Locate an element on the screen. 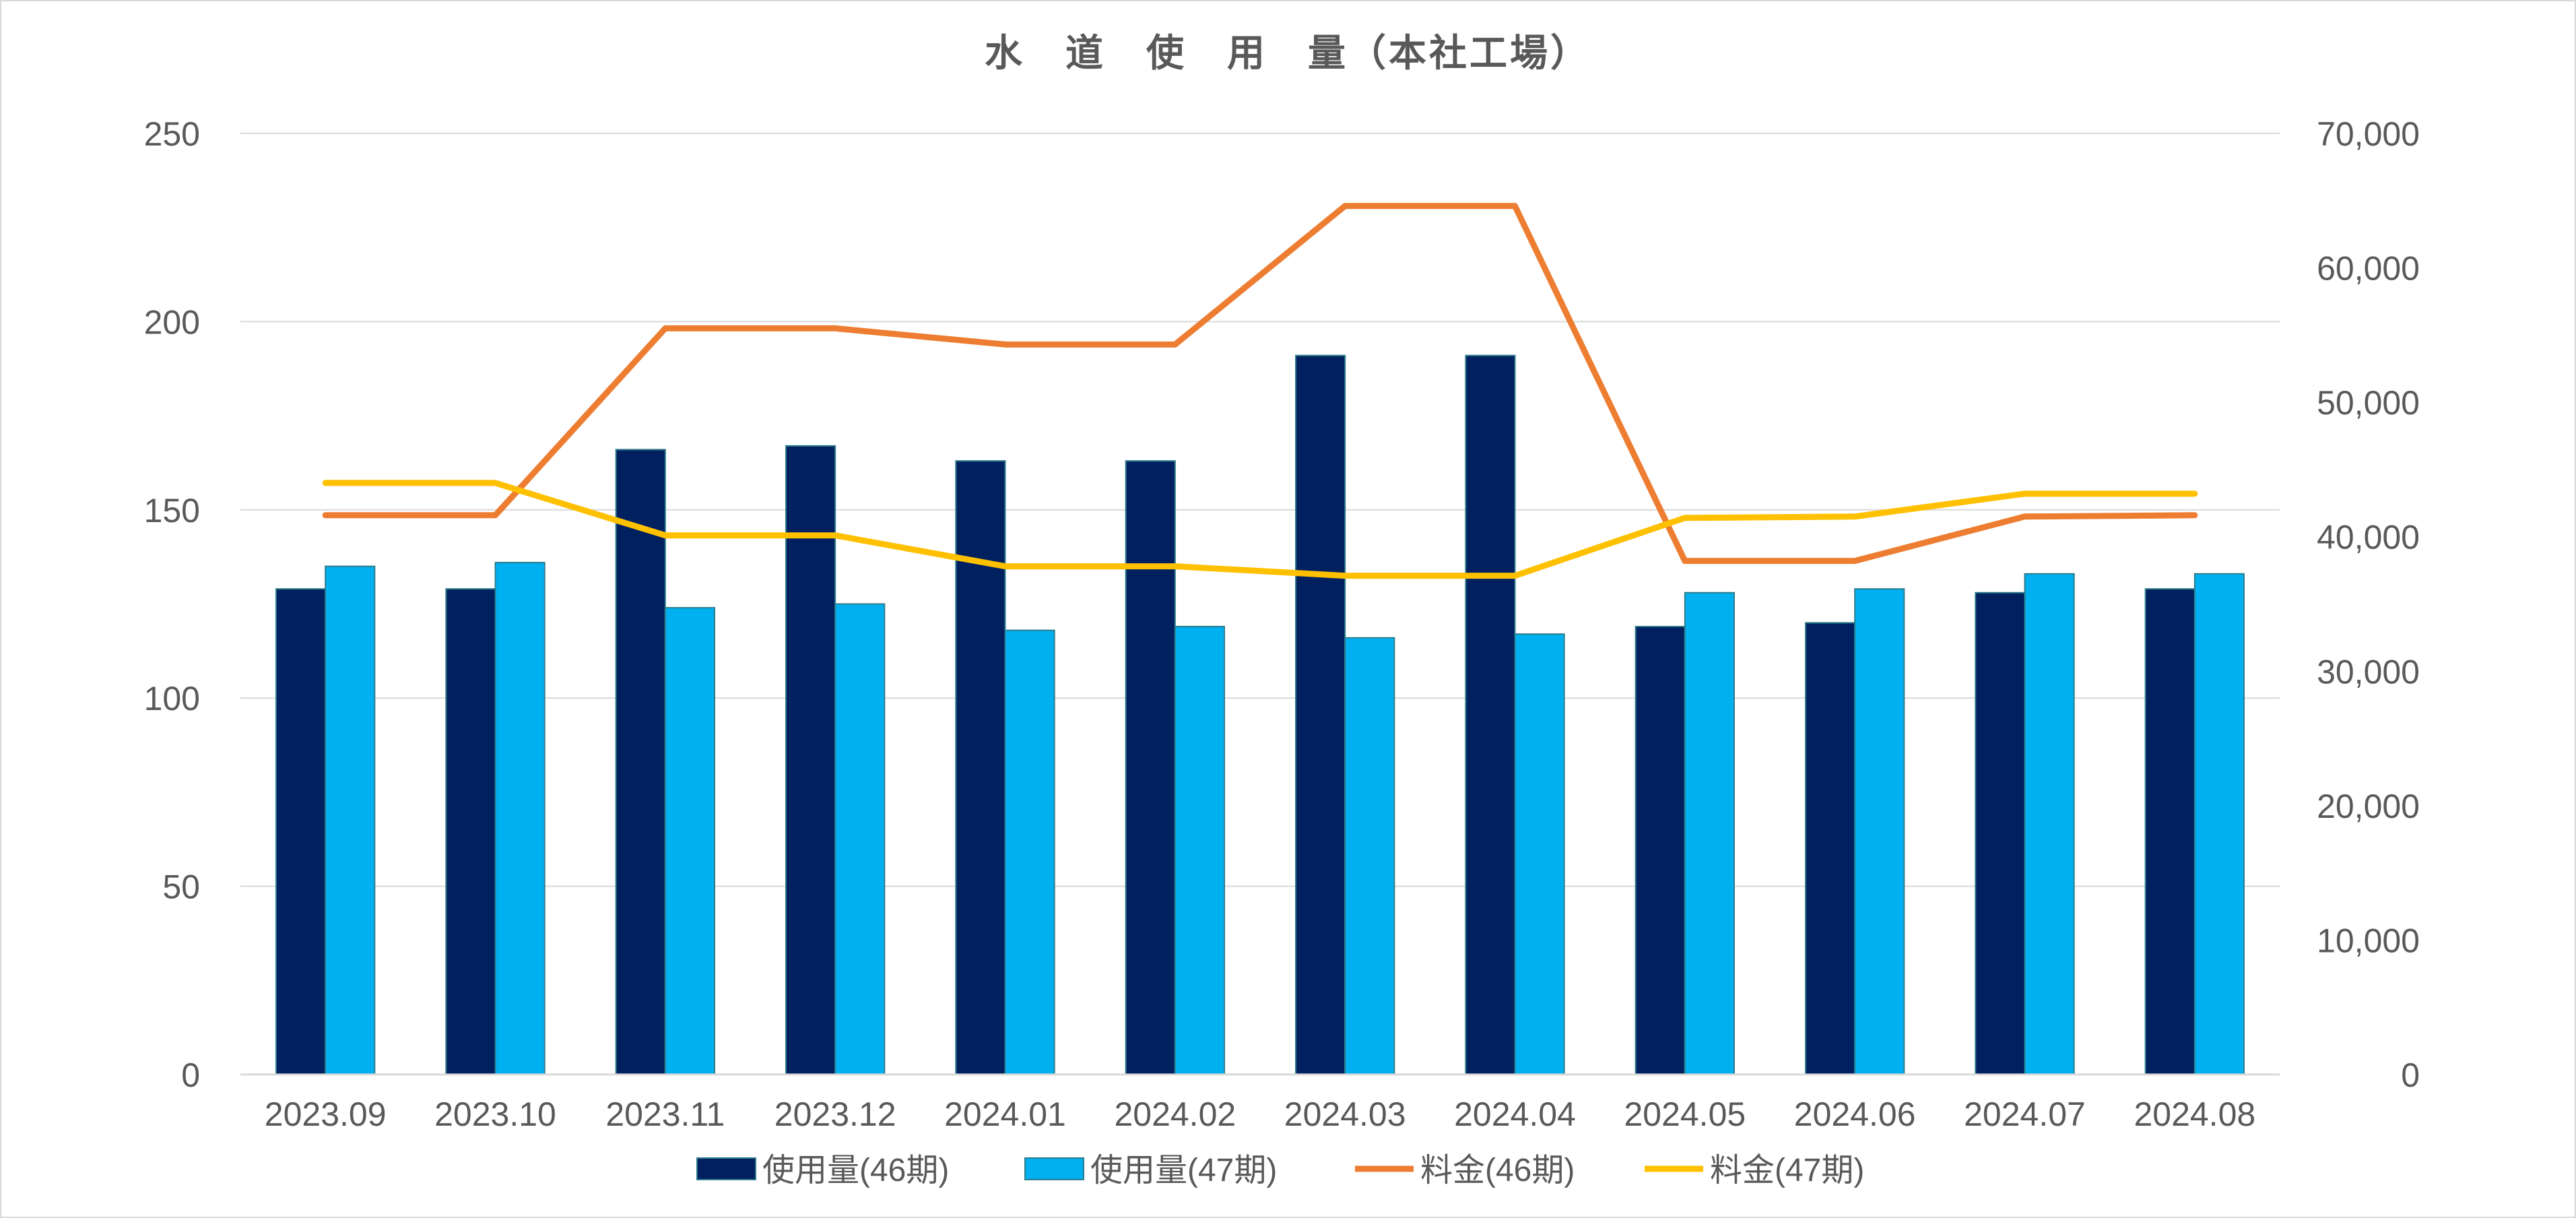 Image resolution: width=2576 pixels, height=1218 pixels. x-tick-label: 2023.12 is located at coordinates (835, 1114).